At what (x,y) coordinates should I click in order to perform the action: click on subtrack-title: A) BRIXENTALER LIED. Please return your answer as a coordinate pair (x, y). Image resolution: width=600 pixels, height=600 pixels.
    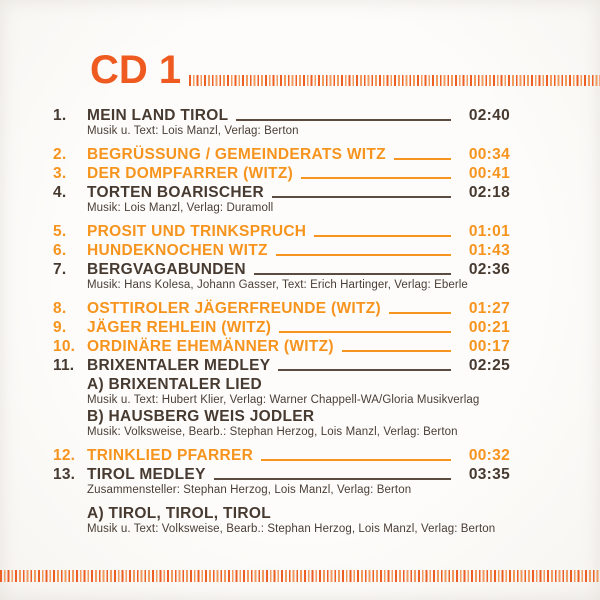
    Looking at the image, I should click on (175, 384).